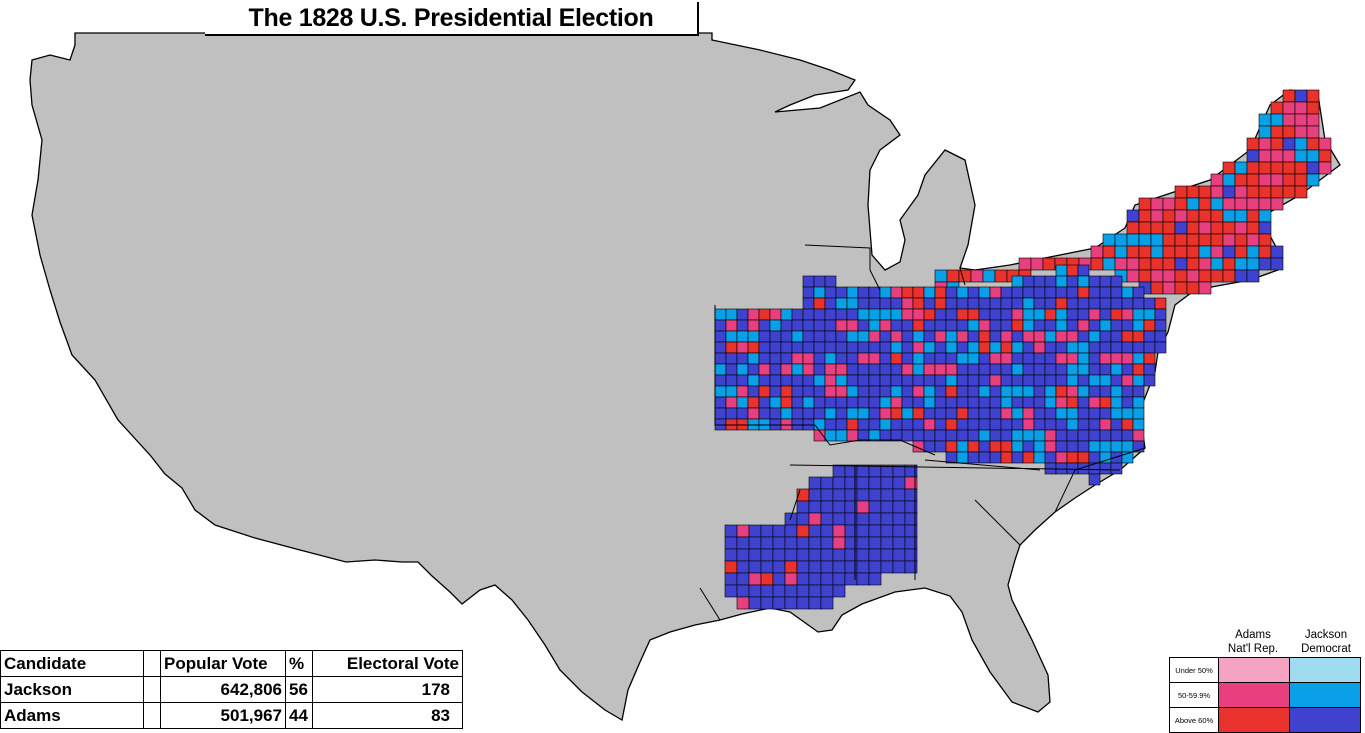 The height and width of the screenshot is (733, 1365). I want to click on legend-jackson-name: Jackson, so click(1326, 635).